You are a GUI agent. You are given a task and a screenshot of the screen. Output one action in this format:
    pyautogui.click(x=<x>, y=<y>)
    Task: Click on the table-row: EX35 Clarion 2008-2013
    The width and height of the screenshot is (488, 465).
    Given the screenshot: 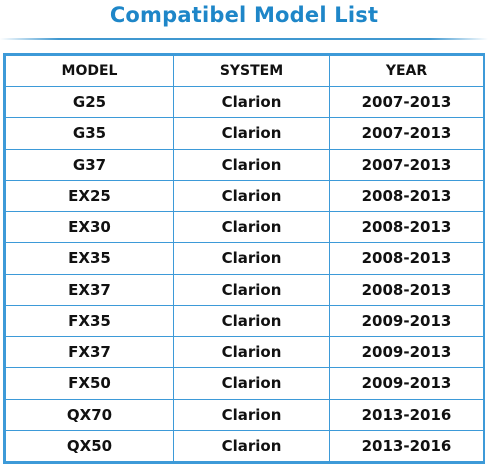 What is the action you would take?
    pyautogui.click(x=244, y=258)
    